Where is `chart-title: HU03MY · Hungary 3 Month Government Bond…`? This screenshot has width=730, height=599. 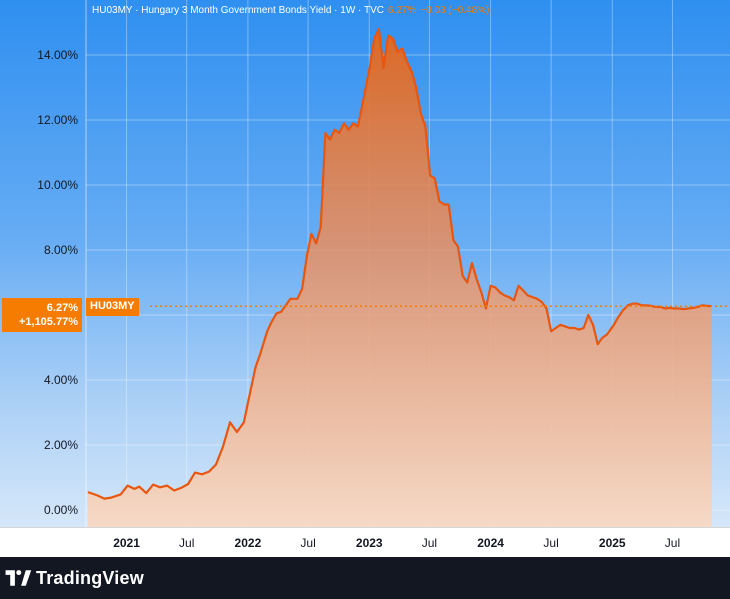 chart-title: HU03MY · Hungary 3 Month Government Bond… is located at coordinates (238, 10).